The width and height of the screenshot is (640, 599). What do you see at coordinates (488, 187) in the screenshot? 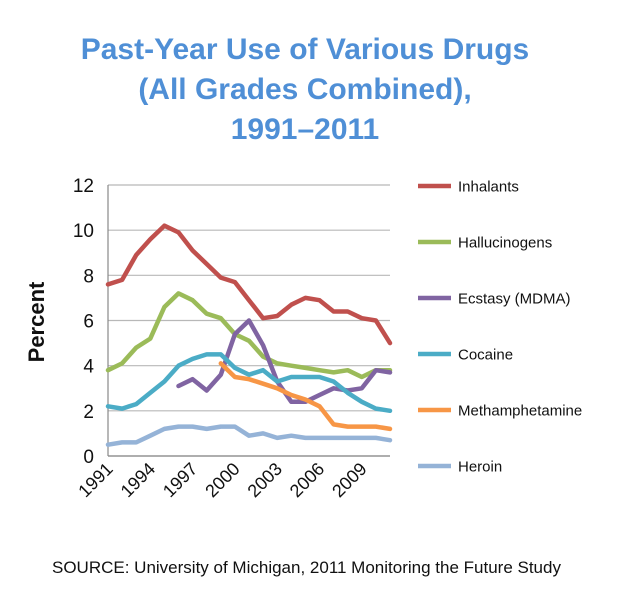
I see `legend-label: Inhalants` at bounding box center [488, 187].